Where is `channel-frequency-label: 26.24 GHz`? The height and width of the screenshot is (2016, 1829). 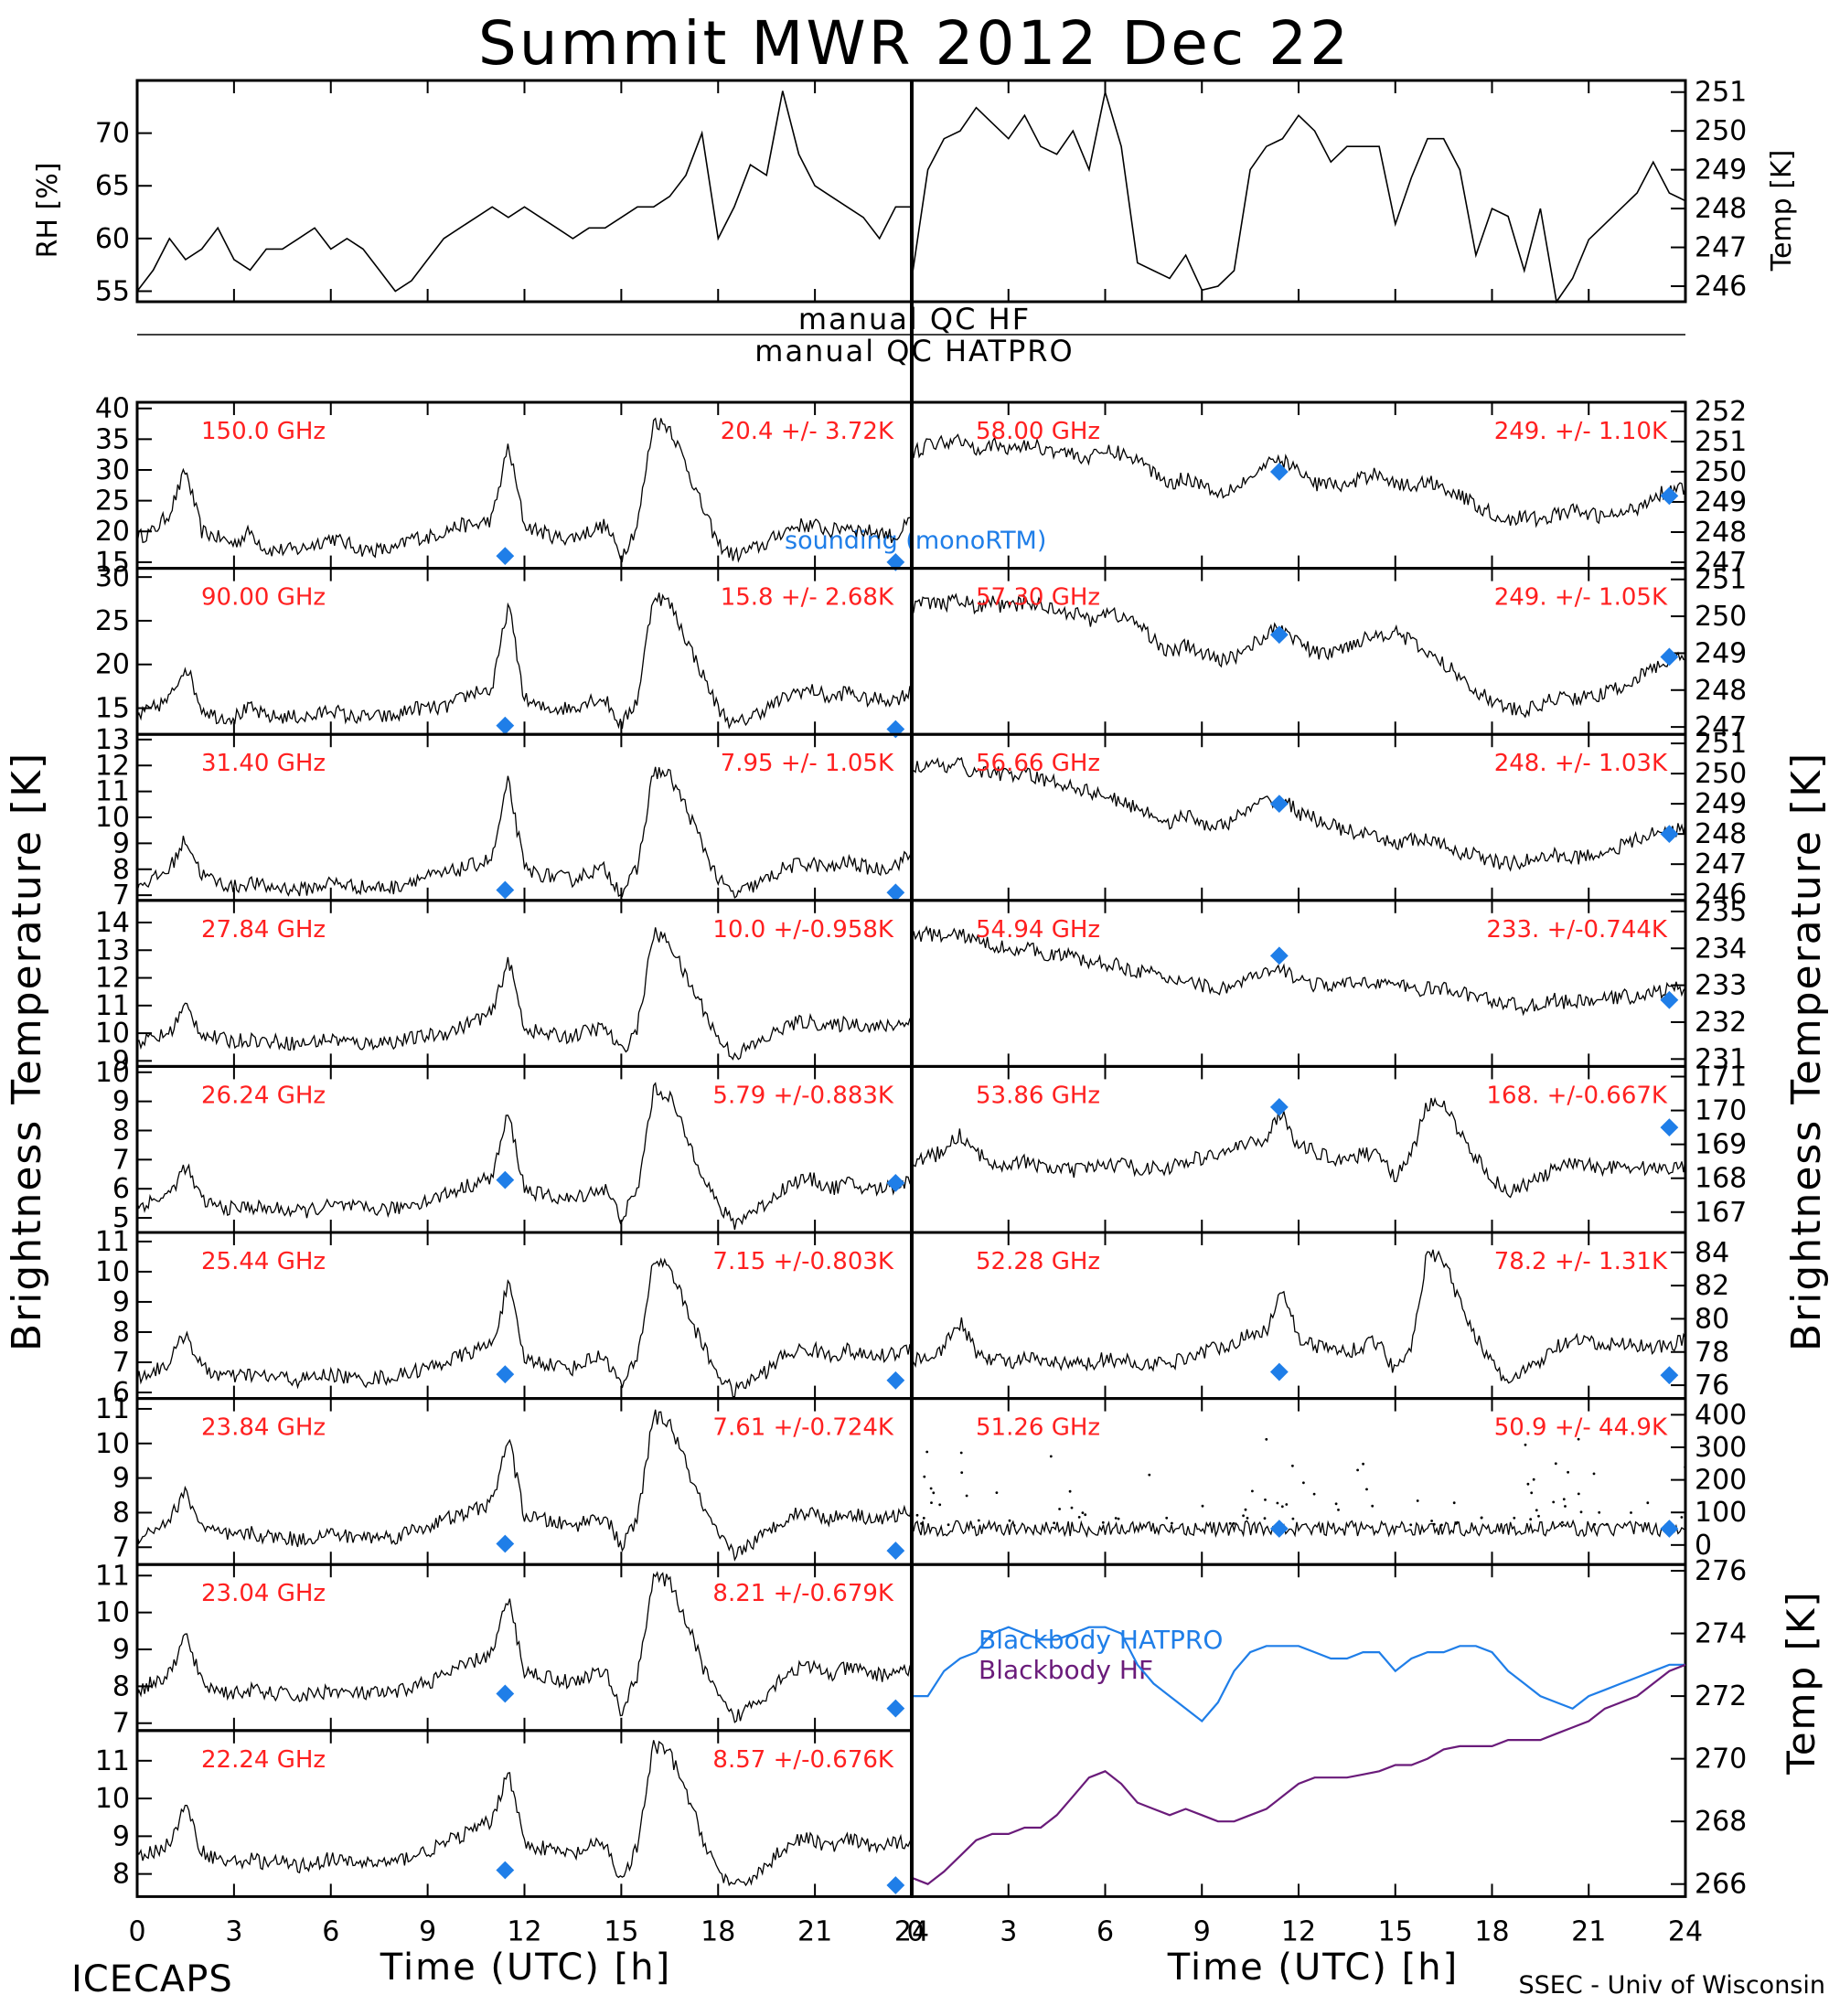
channel-frequency-label: 26.24 GHz is located at coordinates (263, 1095).